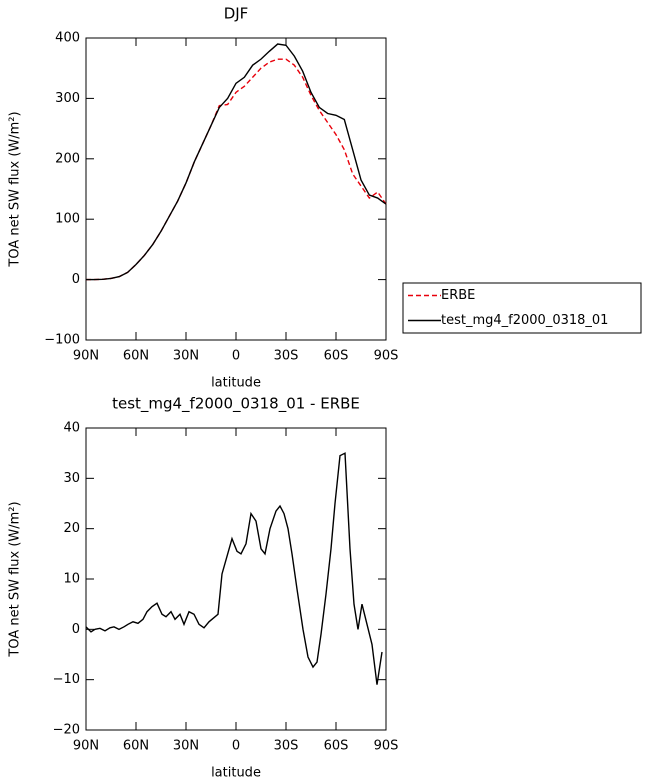 The width and height of the screenshot is (647, 784). I want to click on chart-title: DJF, so click(236, 14).